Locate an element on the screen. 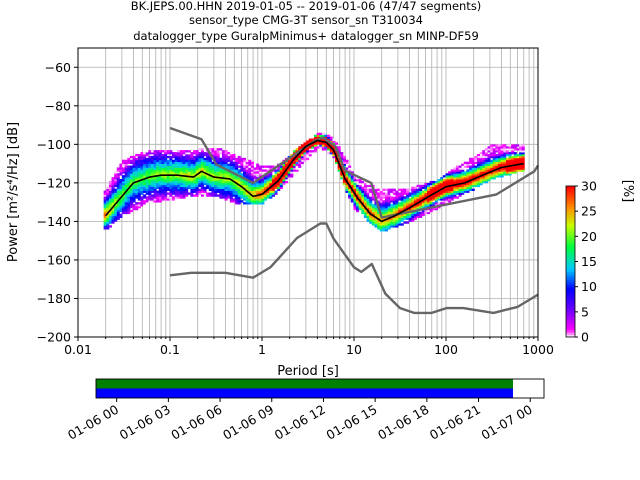 The image size is (640, 480). colorbar-segment is located at coordinates (570, 220).